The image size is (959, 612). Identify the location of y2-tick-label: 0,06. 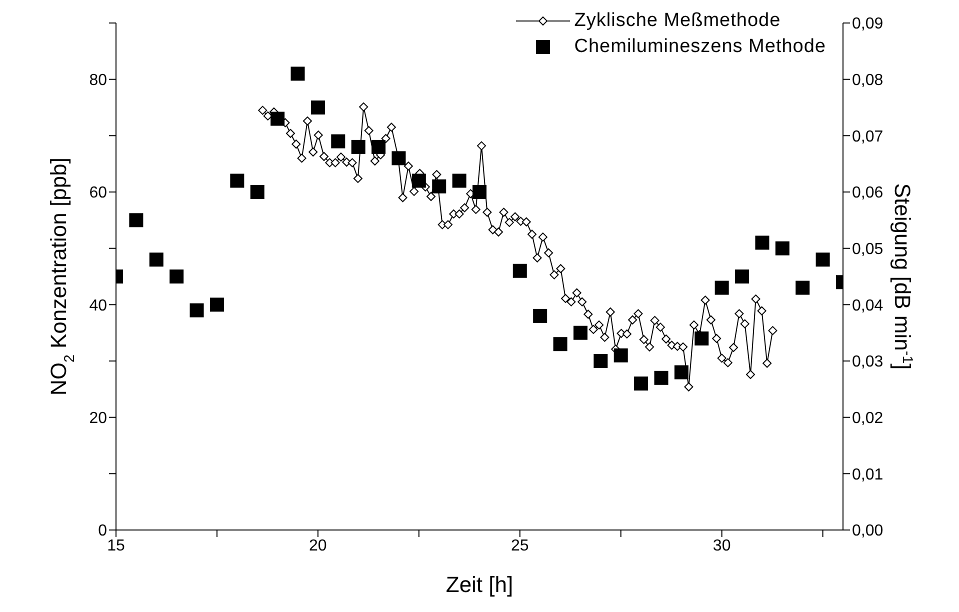
(868, 193).